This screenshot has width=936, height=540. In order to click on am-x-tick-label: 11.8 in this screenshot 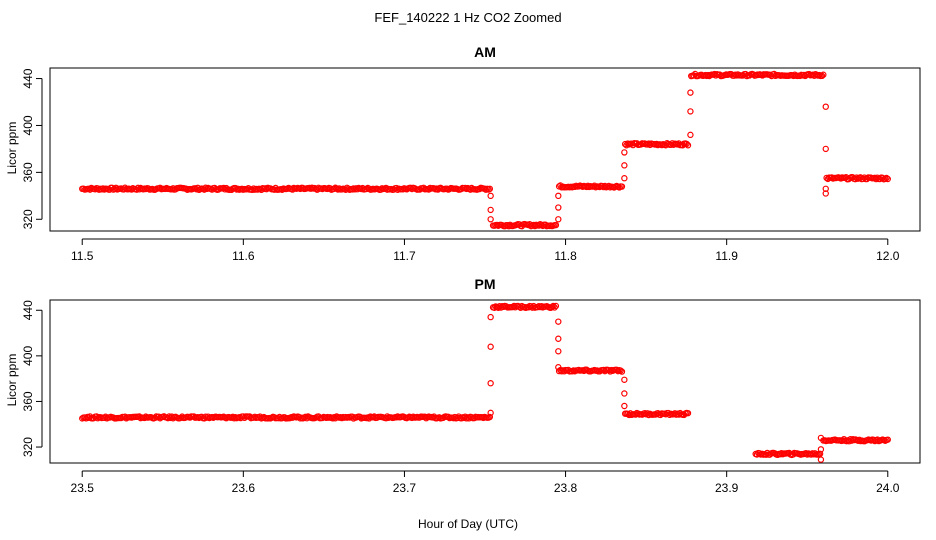, I will do `click(565, 256)`.